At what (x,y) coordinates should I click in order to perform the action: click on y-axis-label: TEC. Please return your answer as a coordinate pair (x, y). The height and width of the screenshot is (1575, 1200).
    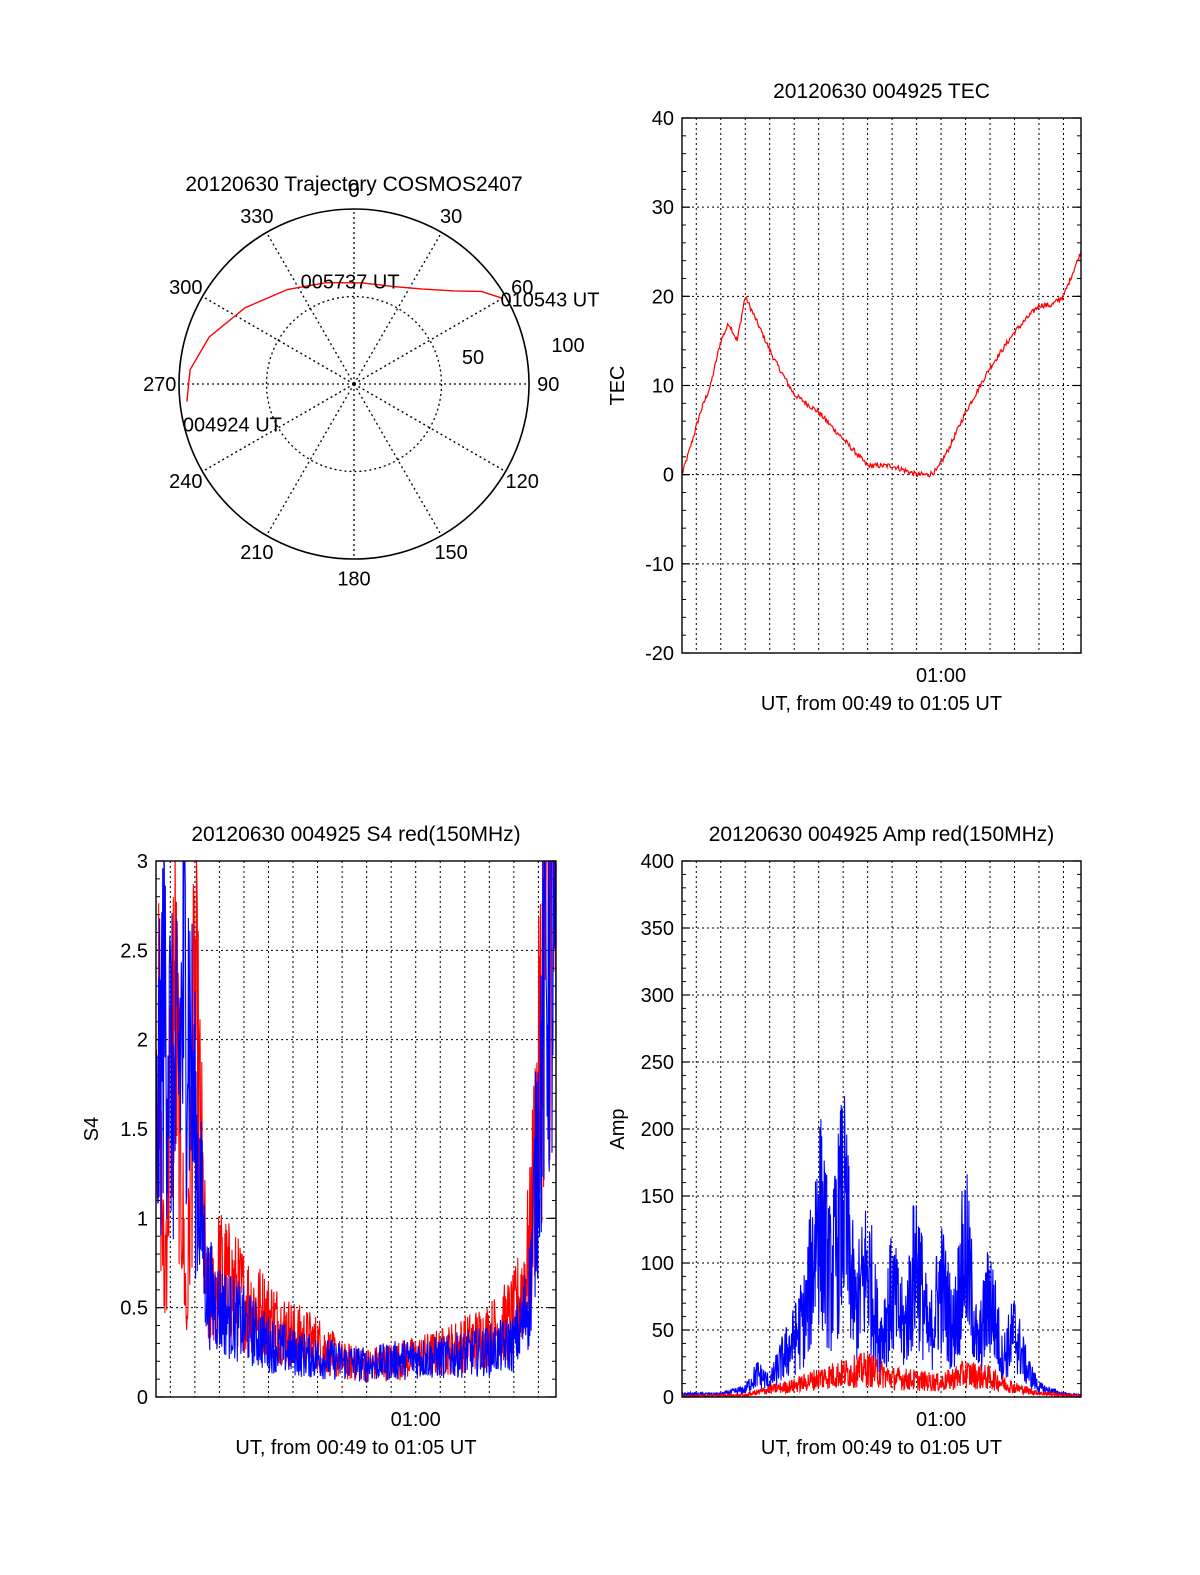
    Looking at the image, I should click on (618, 386).